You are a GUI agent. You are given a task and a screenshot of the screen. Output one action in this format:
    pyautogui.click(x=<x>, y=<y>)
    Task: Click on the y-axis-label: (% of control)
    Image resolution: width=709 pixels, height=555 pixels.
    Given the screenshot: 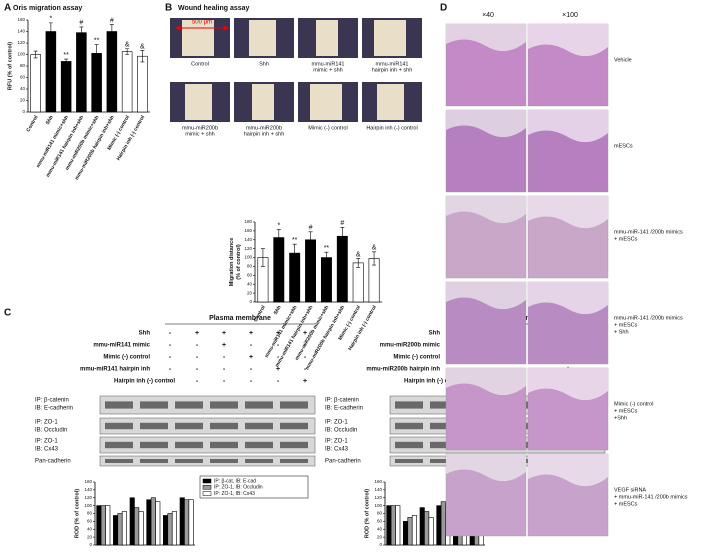 What is the action you would take?
    pyautogui.click(x=239, y=262)
    